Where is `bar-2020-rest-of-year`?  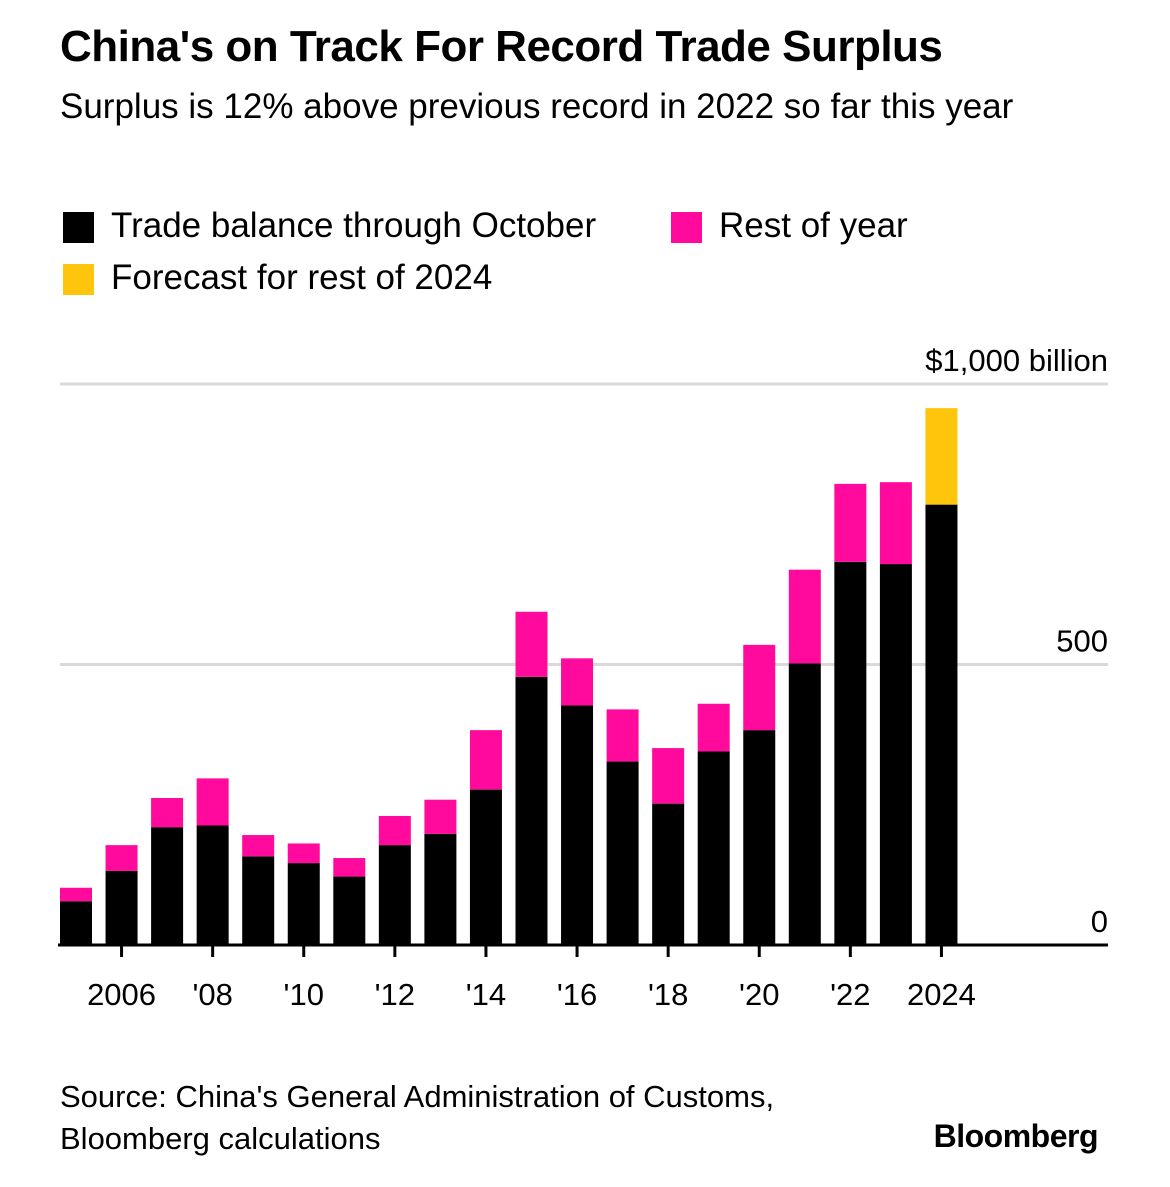 bar-2020-rest-of-year is located at coordinates (759, 687).